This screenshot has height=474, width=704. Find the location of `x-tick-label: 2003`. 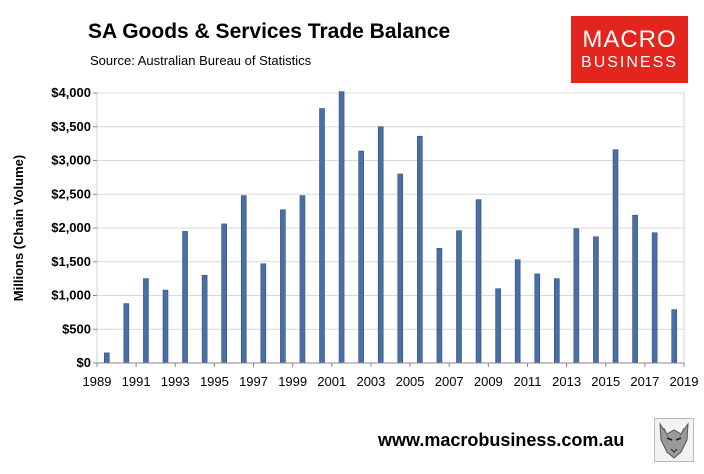

x-tick-label: 2003 is located at coordinates (370, 381).